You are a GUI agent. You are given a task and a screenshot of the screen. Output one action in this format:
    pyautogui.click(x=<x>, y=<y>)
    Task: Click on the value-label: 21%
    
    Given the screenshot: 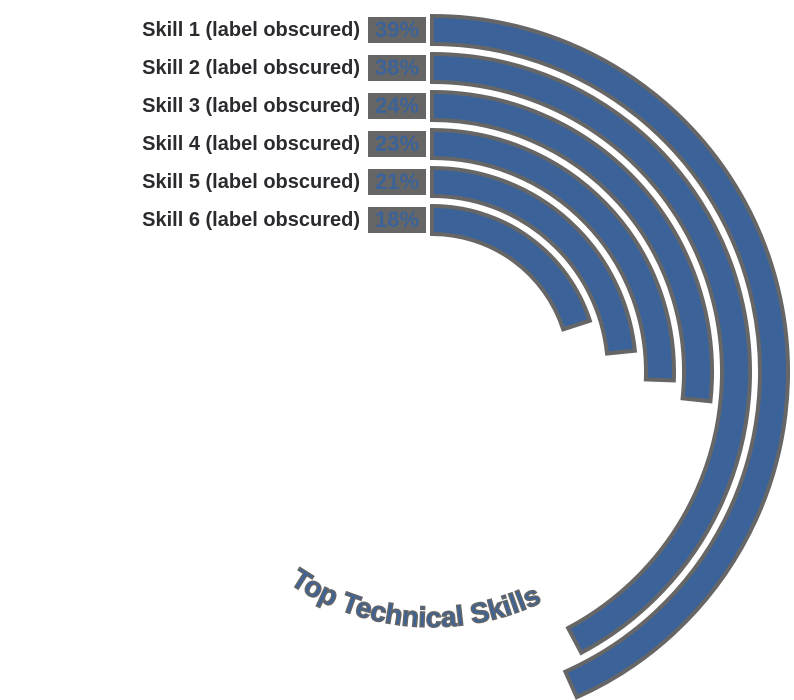 What is the action you would take?
    pyautogui.click(x=397, y=182)
    